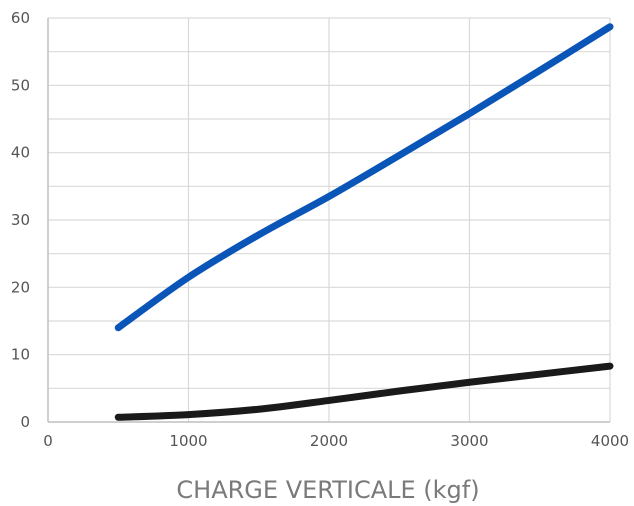 This screenshot has width=634, height=506. What do you see at coordinates (20, 287) in the screenshot?
I see `y-tick-label: 20` at bounding box center [20, 287].